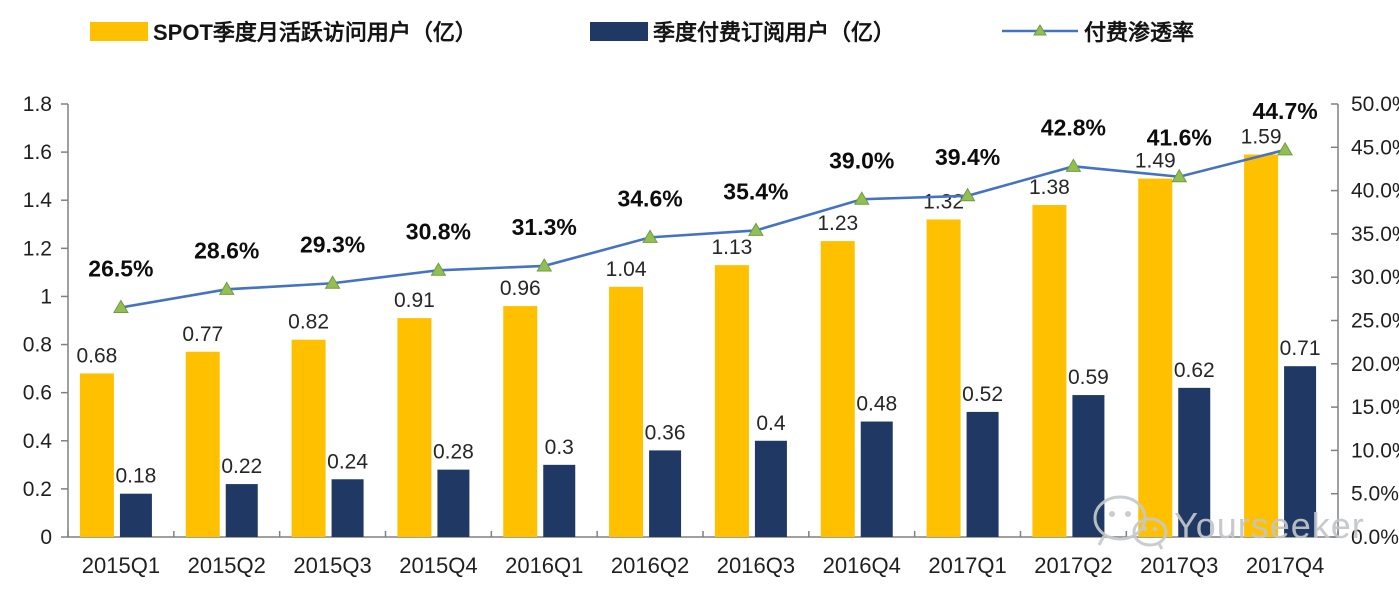  Describe the element at coordinates (559, 500) in the screenshot. I see `bar-subscribers-2016Q1` at that location.